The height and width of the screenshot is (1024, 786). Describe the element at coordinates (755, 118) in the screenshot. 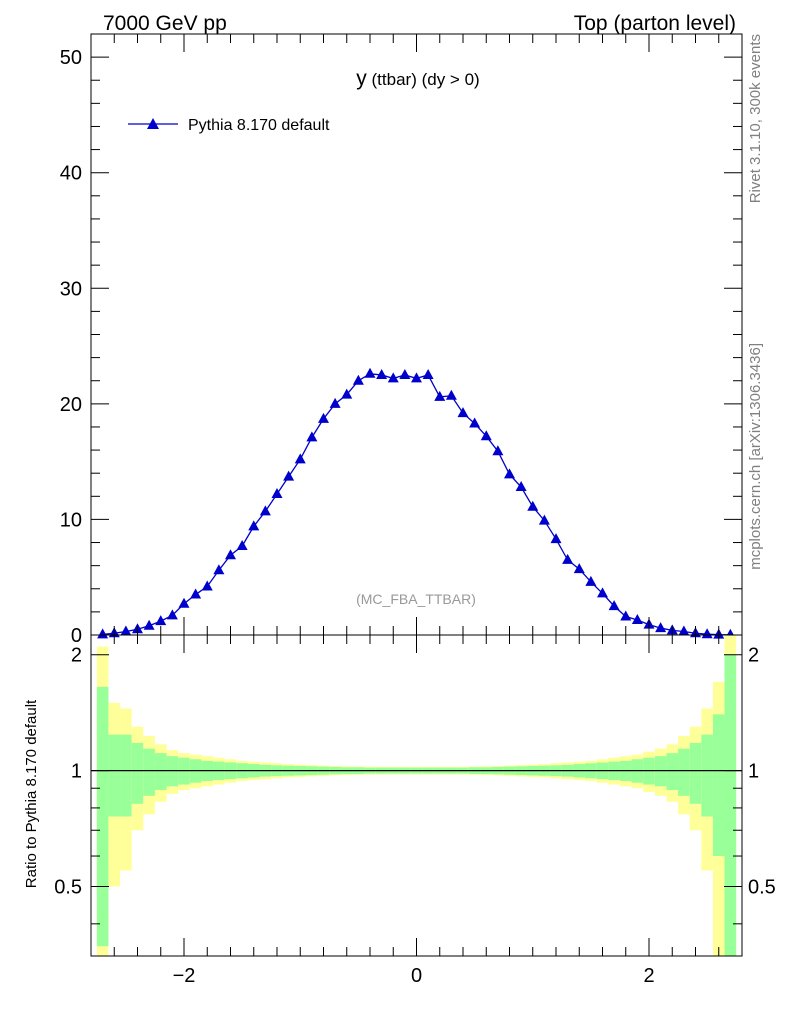

I see `rivet-info-text: Rivet 3.1.10, 300k events` at that location.